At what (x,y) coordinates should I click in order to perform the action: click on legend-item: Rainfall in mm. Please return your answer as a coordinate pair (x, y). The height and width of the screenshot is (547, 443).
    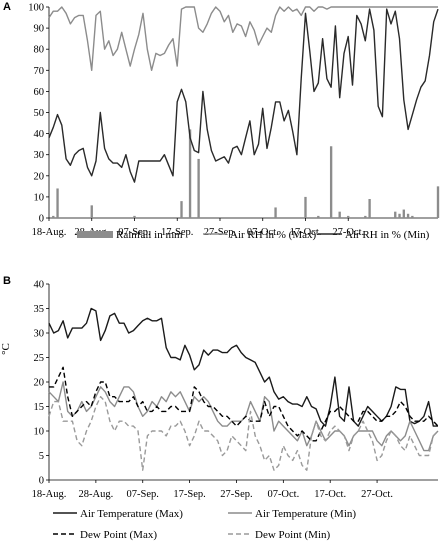
    Looking at the image, I should click on (130, 235).